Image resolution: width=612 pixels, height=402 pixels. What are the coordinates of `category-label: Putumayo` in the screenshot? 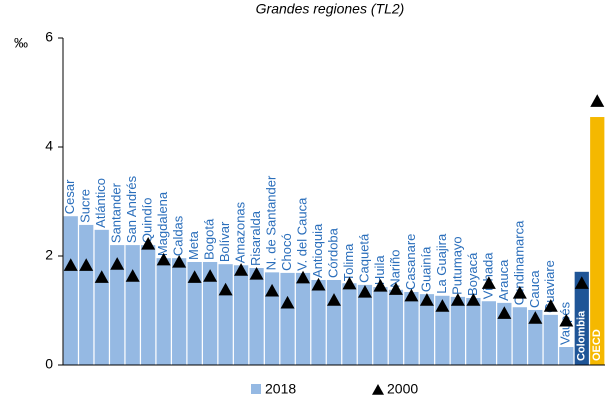 It's located at (456, 265).